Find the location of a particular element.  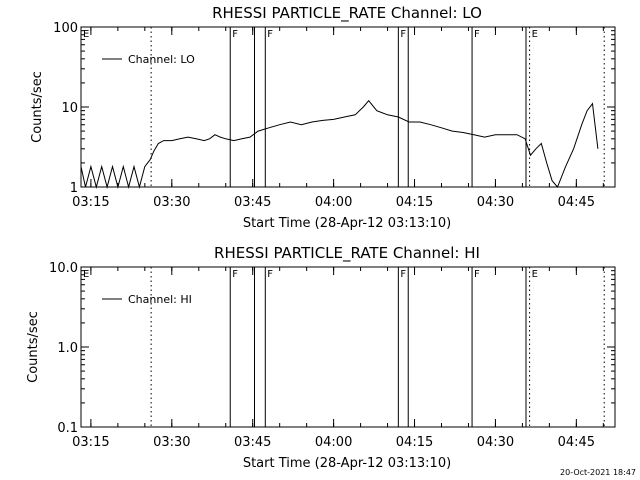

y-tick-label: 0.1 is located at coordinates (67, 428).